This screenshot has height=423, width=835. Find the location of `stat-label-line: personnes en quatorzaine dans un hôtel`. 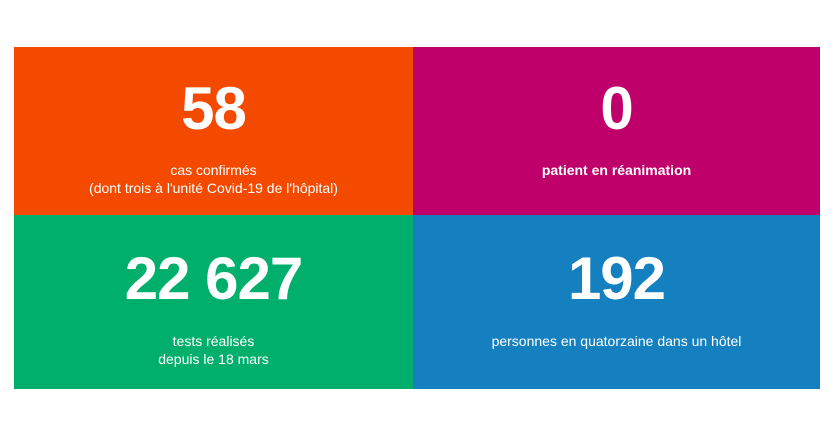

stat-label-line: personnes en quatorzaine dans un hôtel is located at coordinates (616, 341).